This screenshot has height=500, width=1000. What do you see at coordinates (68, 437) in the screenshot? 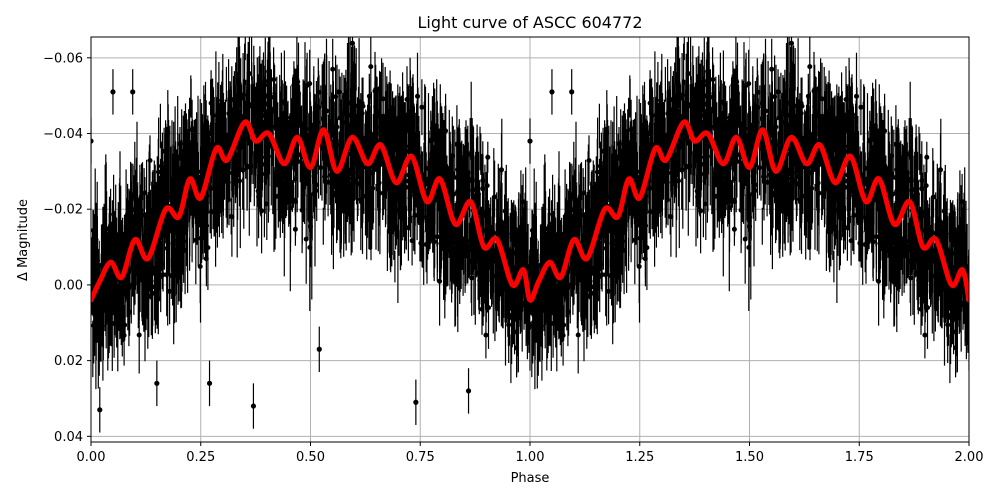
I see `y-tick-label: 0.04` at bounding box center [68, 437].